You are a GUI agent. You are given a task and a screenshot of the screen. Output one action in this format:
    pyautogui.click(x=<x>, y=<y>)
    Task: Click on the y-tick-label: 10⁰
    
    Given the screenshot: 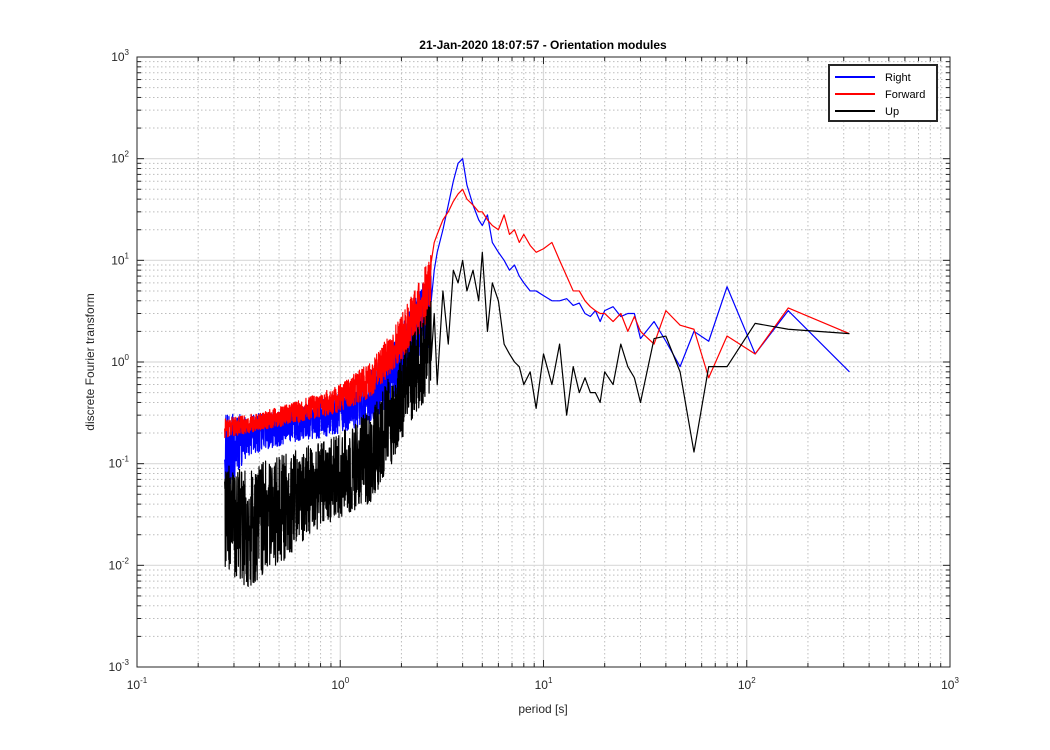 What is the action you would take?
    pyautogui.click(x=120, y=361)
    